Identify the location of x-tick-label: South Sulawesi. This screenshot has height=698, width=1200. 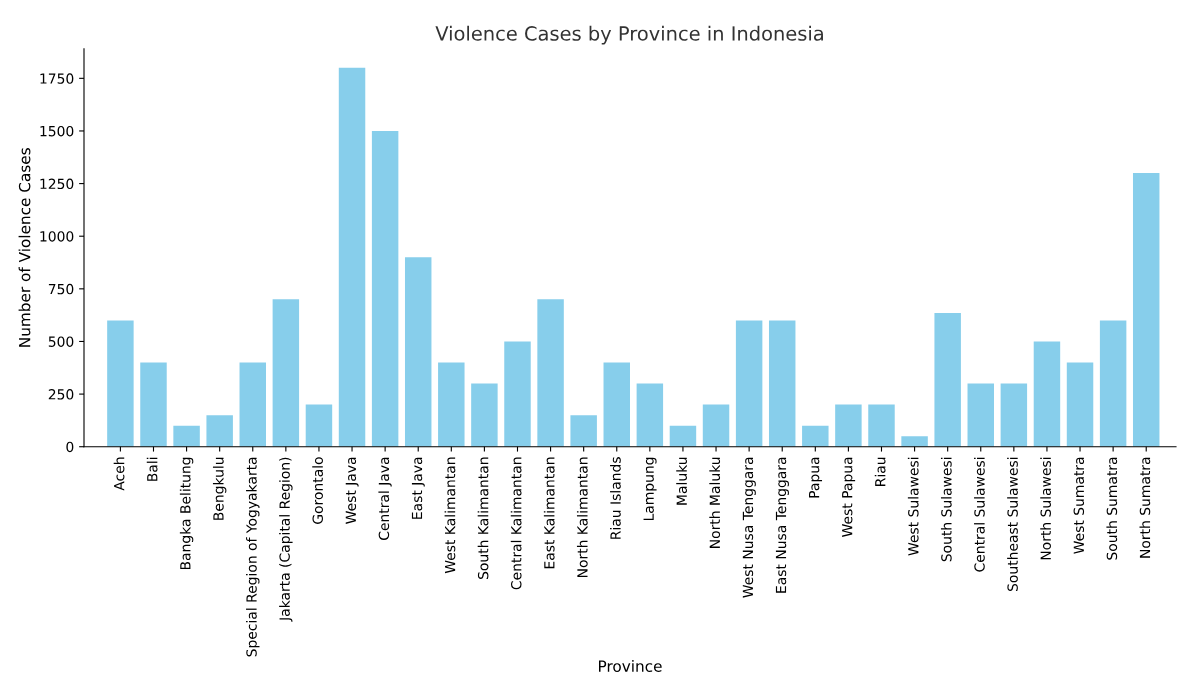
(946, 509).